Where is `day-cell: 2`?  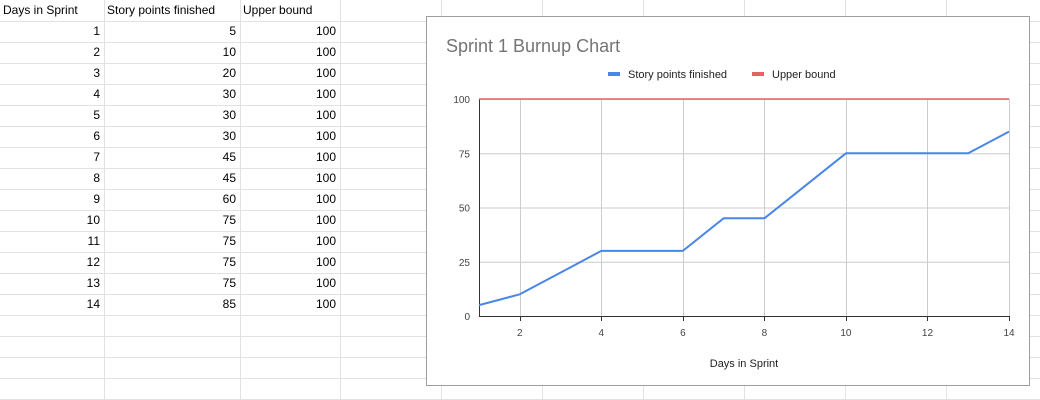 day-cell: 2 is located at coordinates (96, 52).